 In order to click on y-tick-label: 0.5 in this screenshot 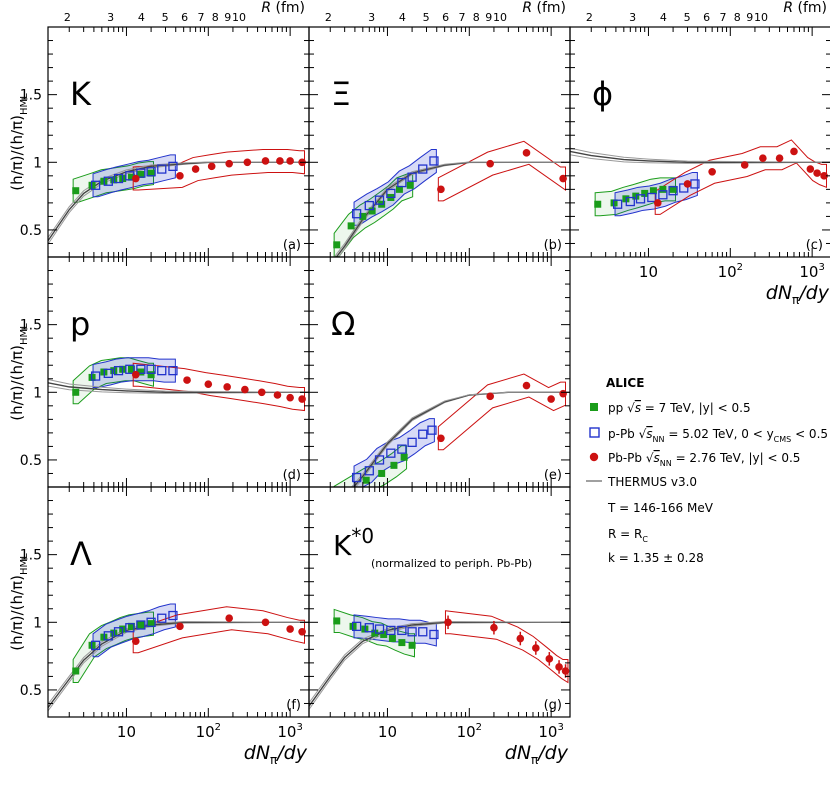, I will do `click(31, 461)`.